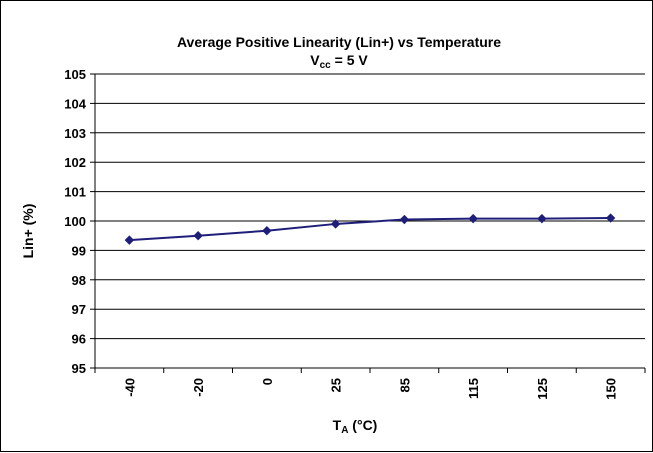 This screenshot has width=653, height=453. What do you see at coordinates (129, 387) in the screenshot?
I see `x-tick-label: -40` at bounding box center [129, 387].